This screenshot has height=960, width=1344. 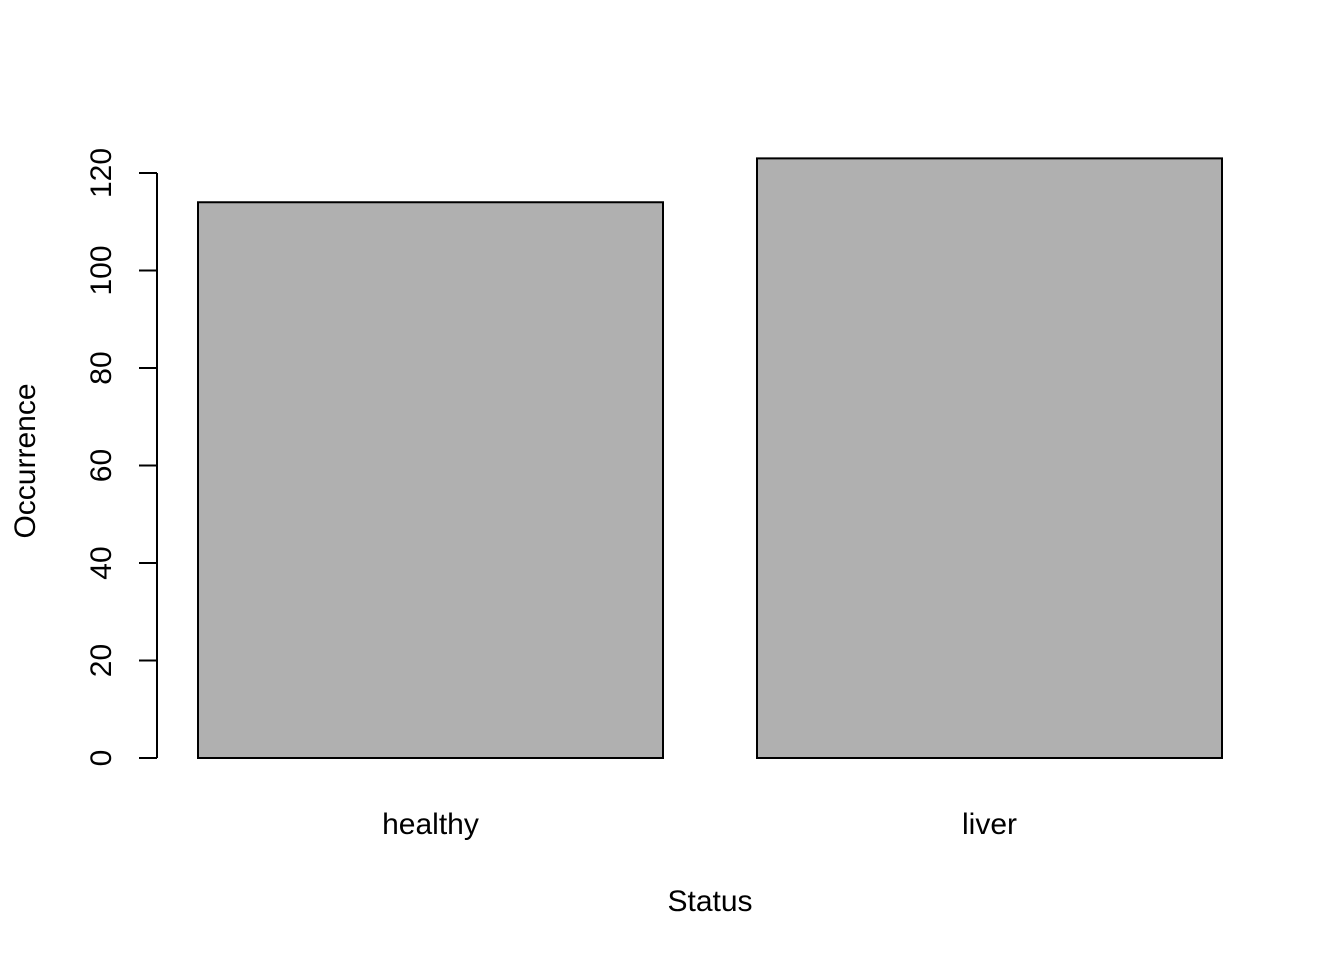 I want to click on x-axis-title: Status, so click(x=709, y=901).